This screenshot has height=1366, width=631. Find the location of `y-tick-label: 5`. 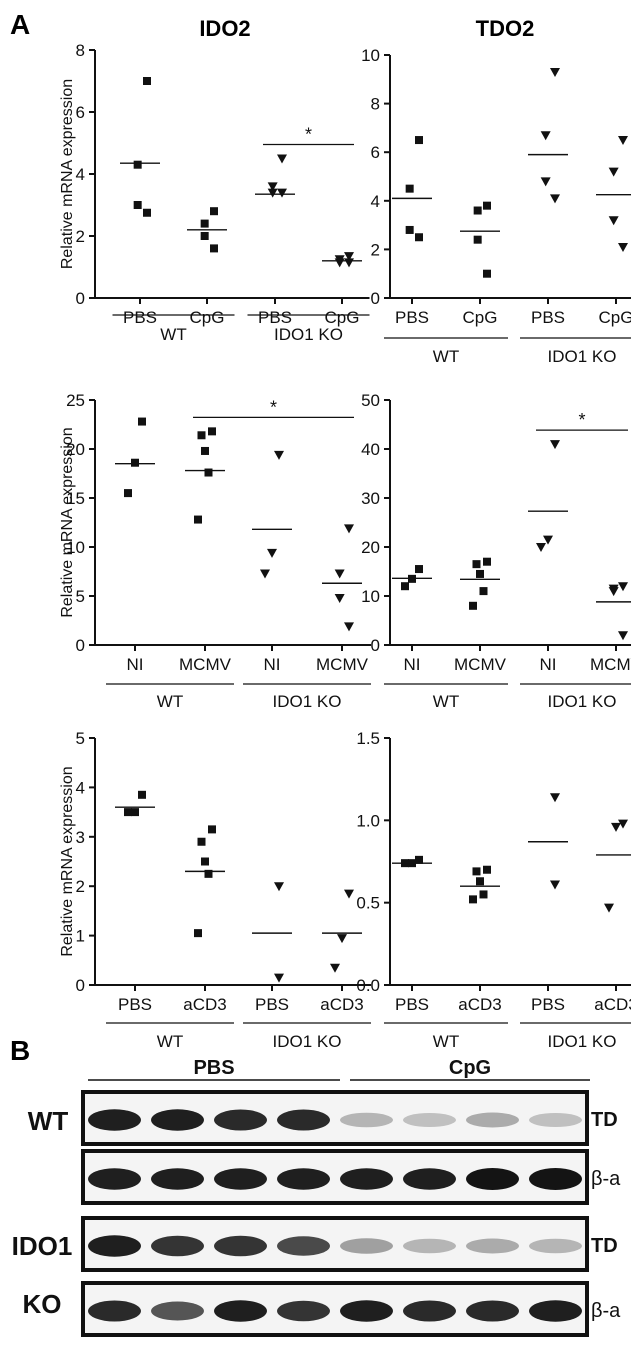

y-tick-label: 5 is located at coordinates (80, 596).